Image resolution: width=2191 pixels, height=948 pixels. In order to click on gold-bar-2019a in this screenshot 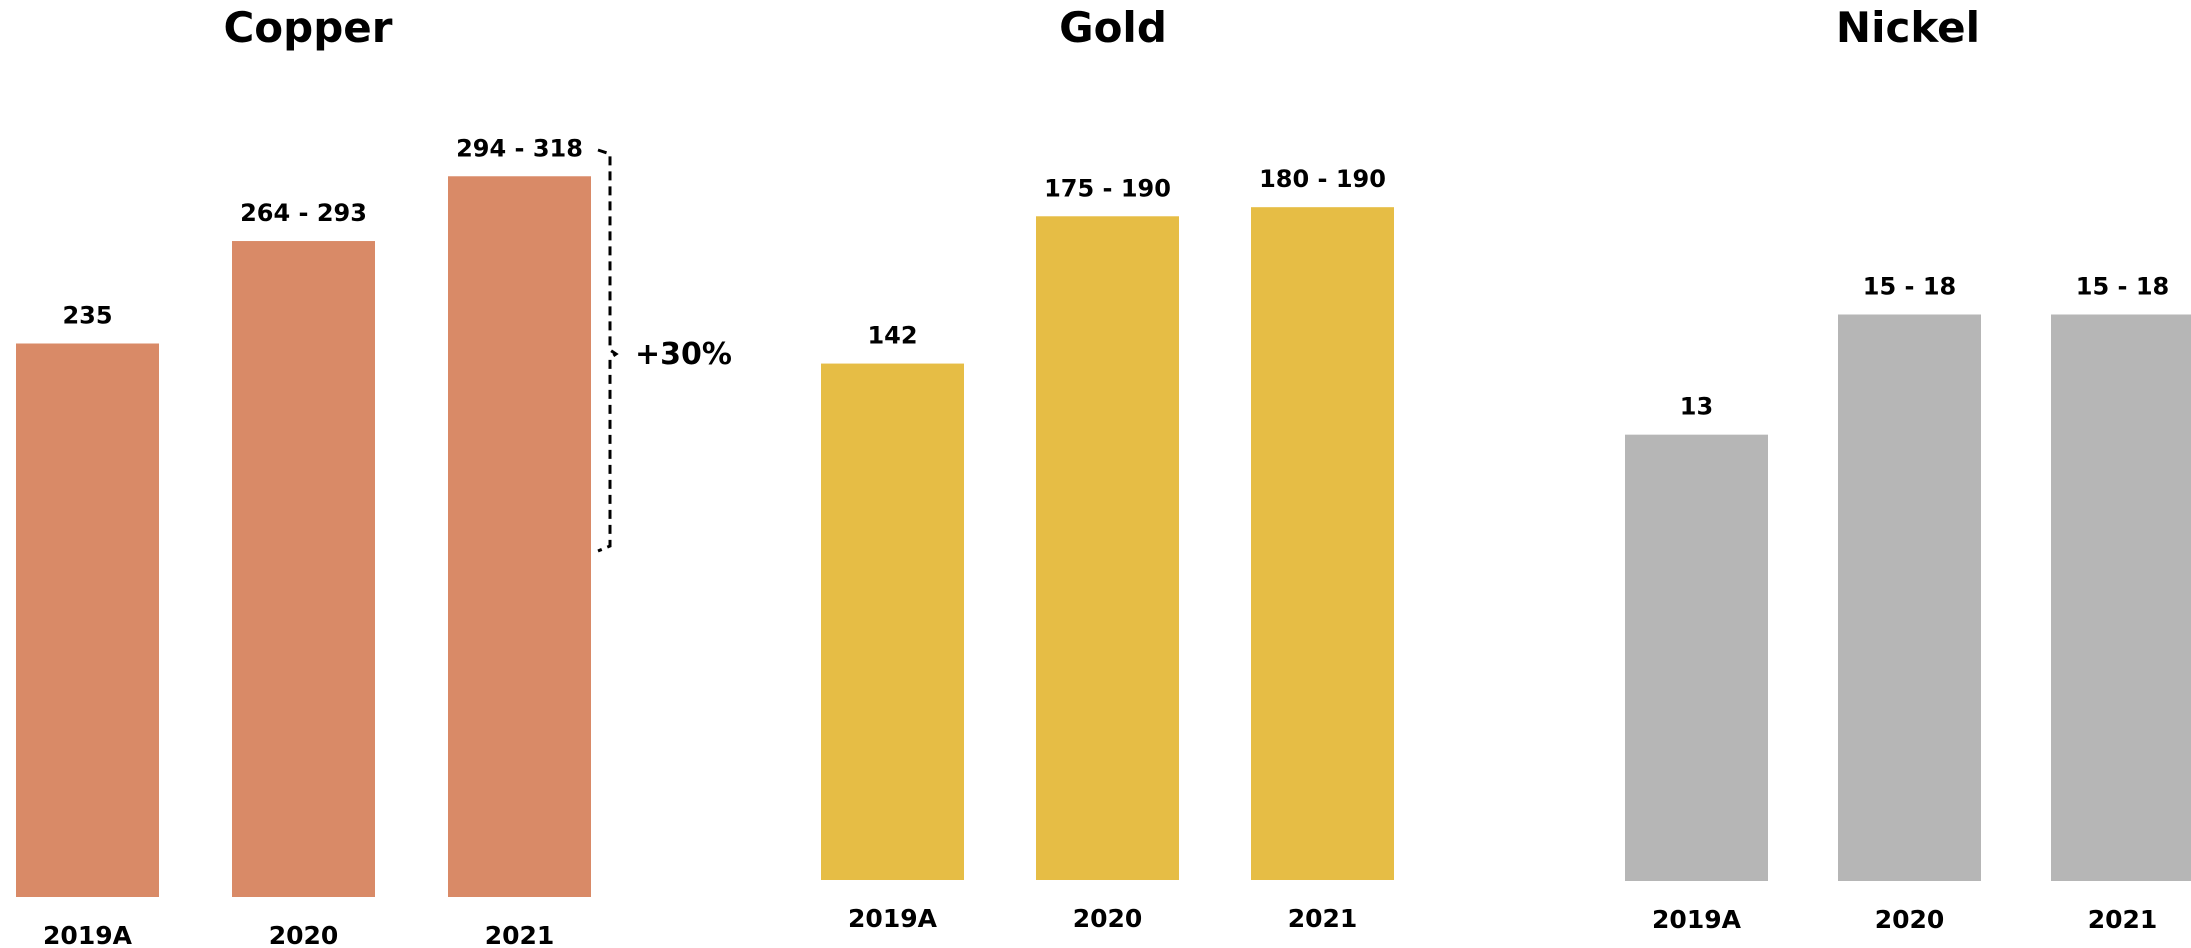, I will do `click(892, 621)`.